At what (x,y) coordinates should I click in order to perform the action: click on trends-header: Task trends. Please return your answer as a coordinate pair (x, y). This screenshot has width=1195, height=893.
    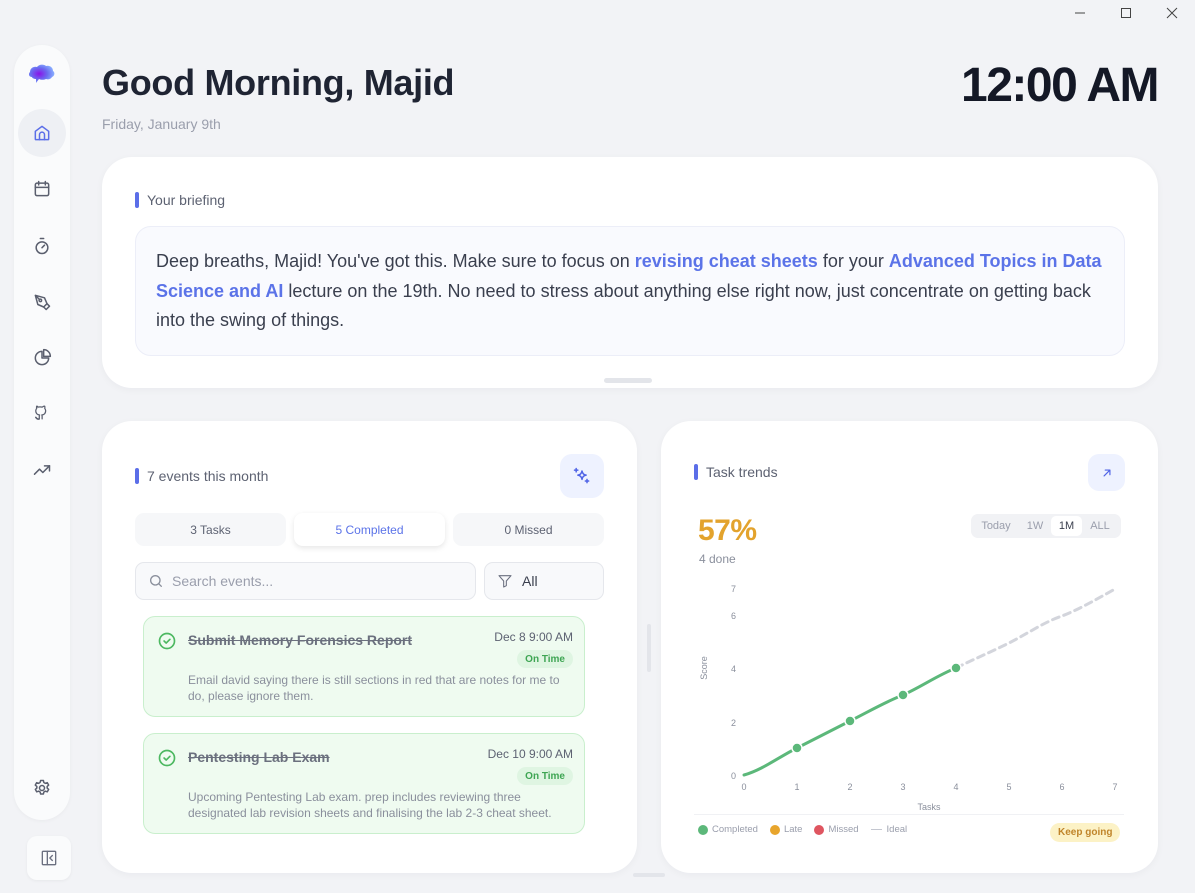
    Looking at the image, I should click on (736, 472).